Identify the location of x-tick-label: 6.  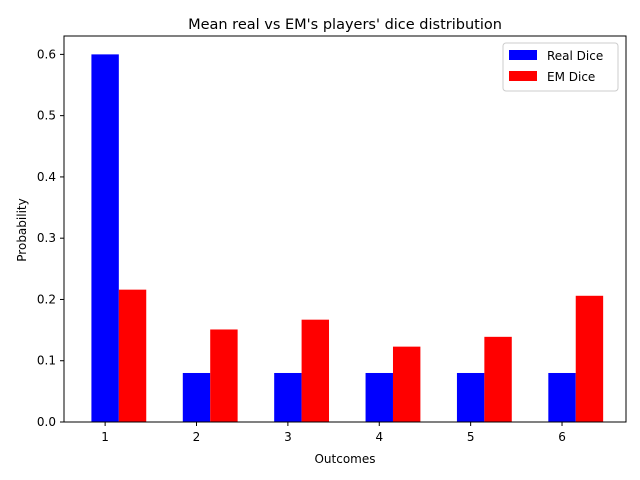
(562, 437).